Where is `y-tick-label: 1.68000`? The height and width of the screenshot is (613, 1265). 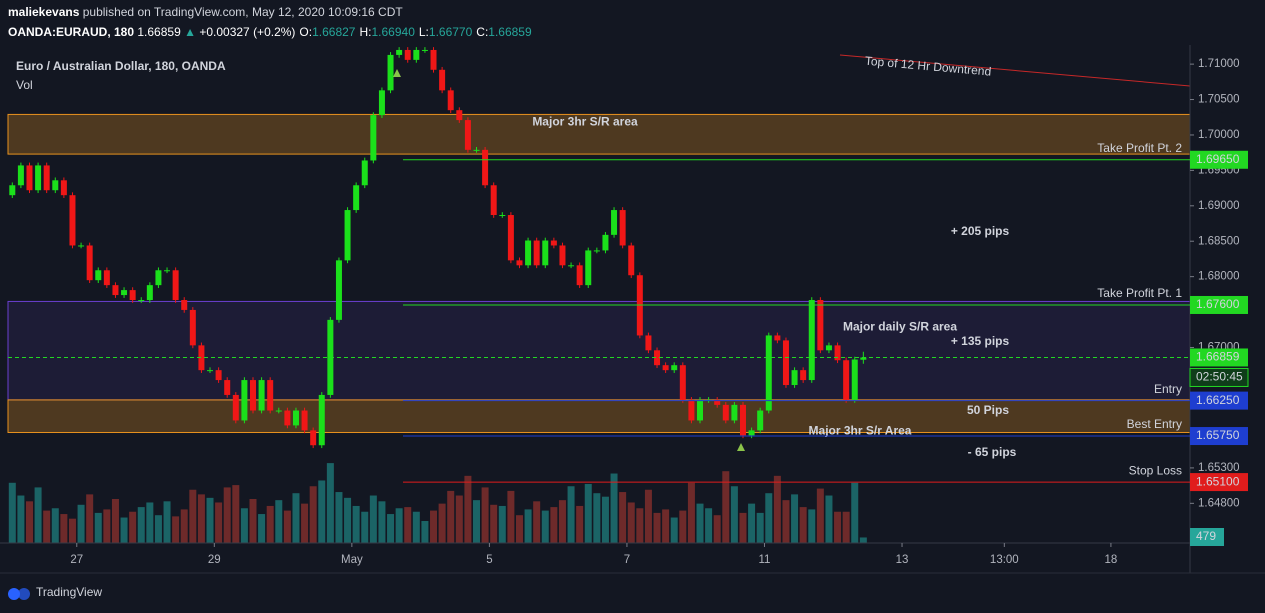 y-tick-label: 1.68000 is located at coordinates (1219, 277).